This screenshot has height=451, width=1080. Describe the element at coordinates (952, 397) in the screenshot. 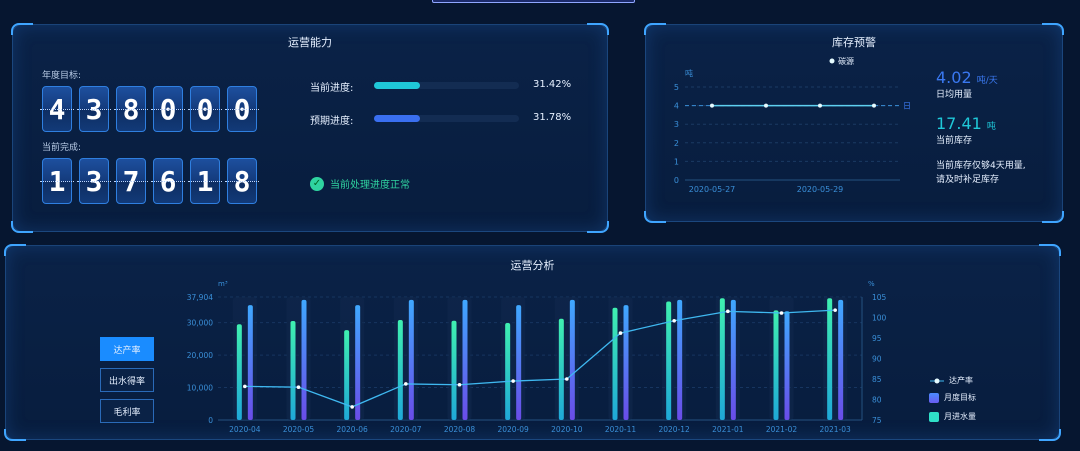

I see `legend-monthly-target: 月度目标` at that location.